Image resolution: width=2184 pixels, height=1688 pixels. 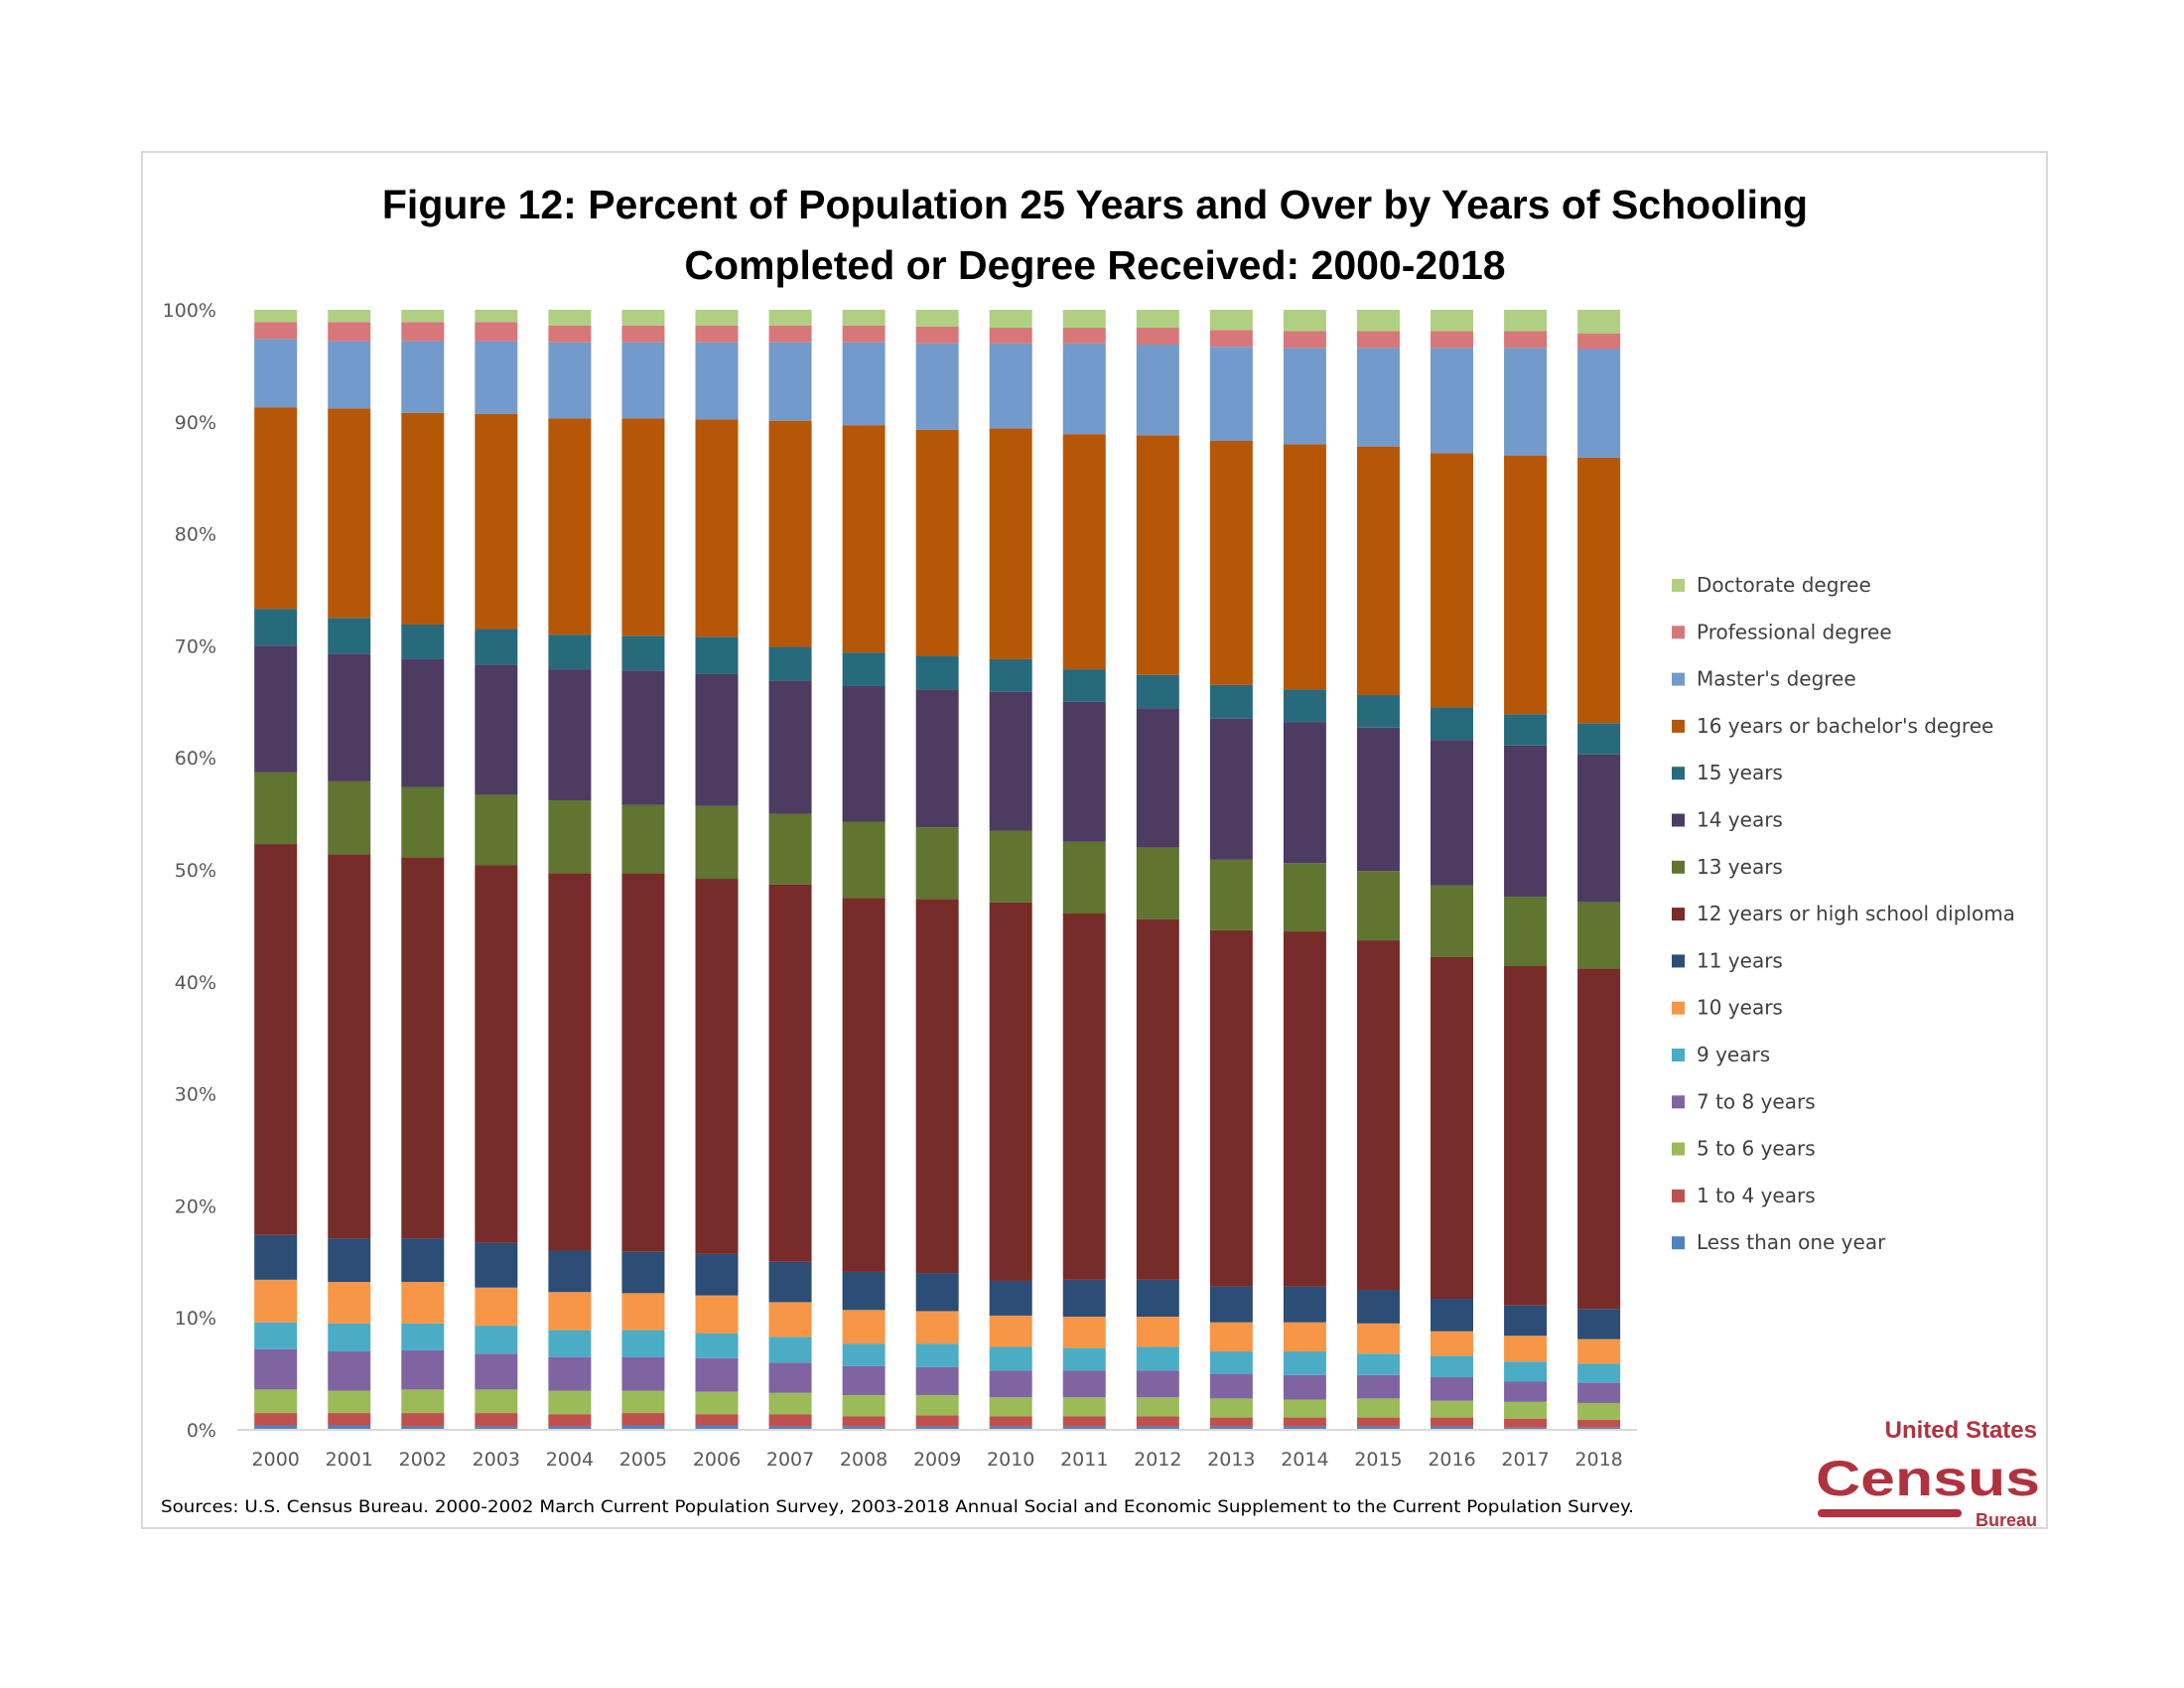 What do you see at coordinates (1832, 726) in the screenshot?
I see `legend-item: 16 years or bachelor's degree` at bounding box center [1832, 726].